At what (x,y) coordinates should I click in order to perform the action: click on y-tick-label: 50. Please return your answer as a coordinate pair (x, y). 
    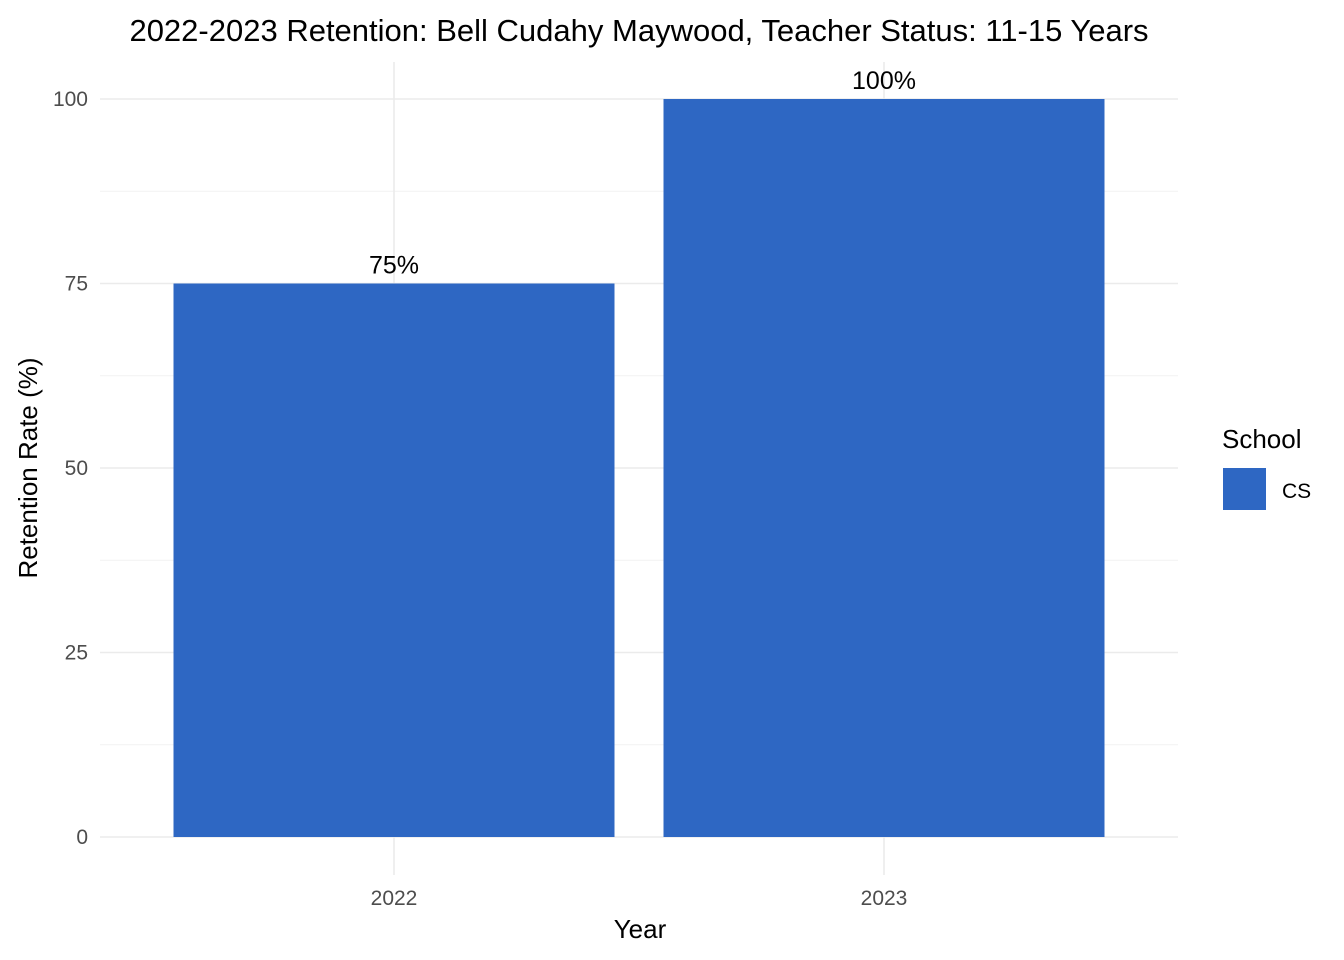
    Looking at the image, I should click on (76, 468).